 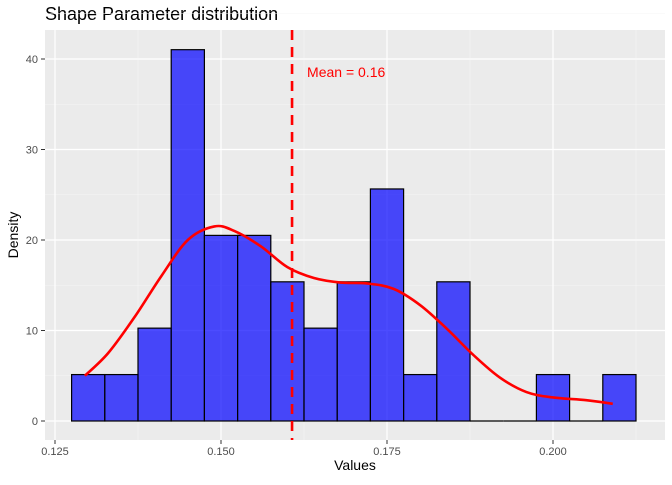 I want to click on y-tick-label: 30, so click(x=32, y=151).